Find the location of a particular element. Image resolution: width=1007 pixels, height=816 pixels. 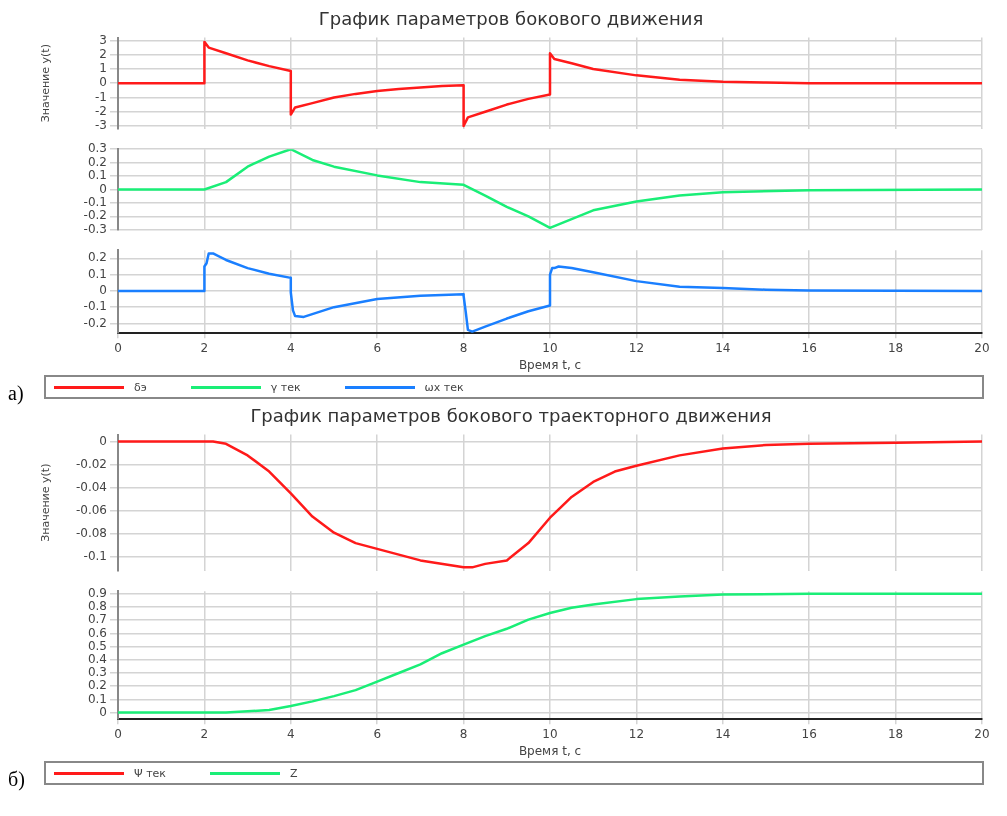

chart-title: График параметров бокового движения is located at coordinates (511, 19).